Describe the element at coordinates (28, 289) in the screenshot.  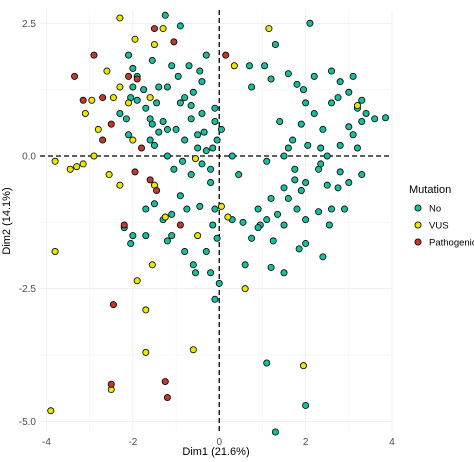
I see `y-tick-label: -2.5` at that location.